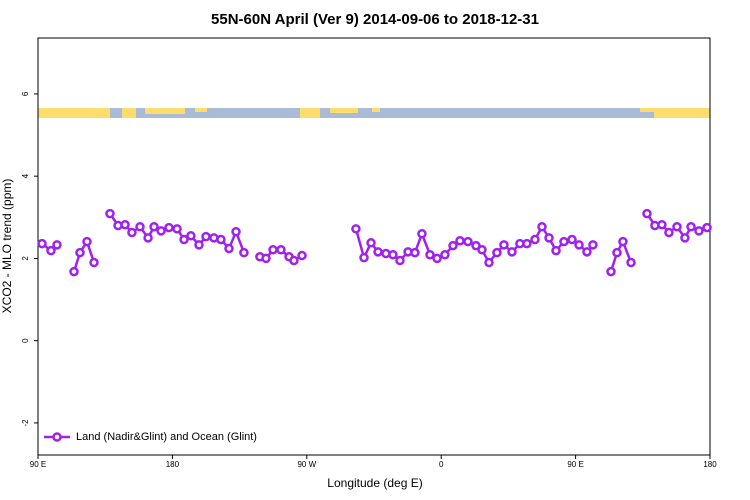  What do you see at coordinates (374, 113) in the screenshot?
I see `map-strip` at bounding box center [374, 113].